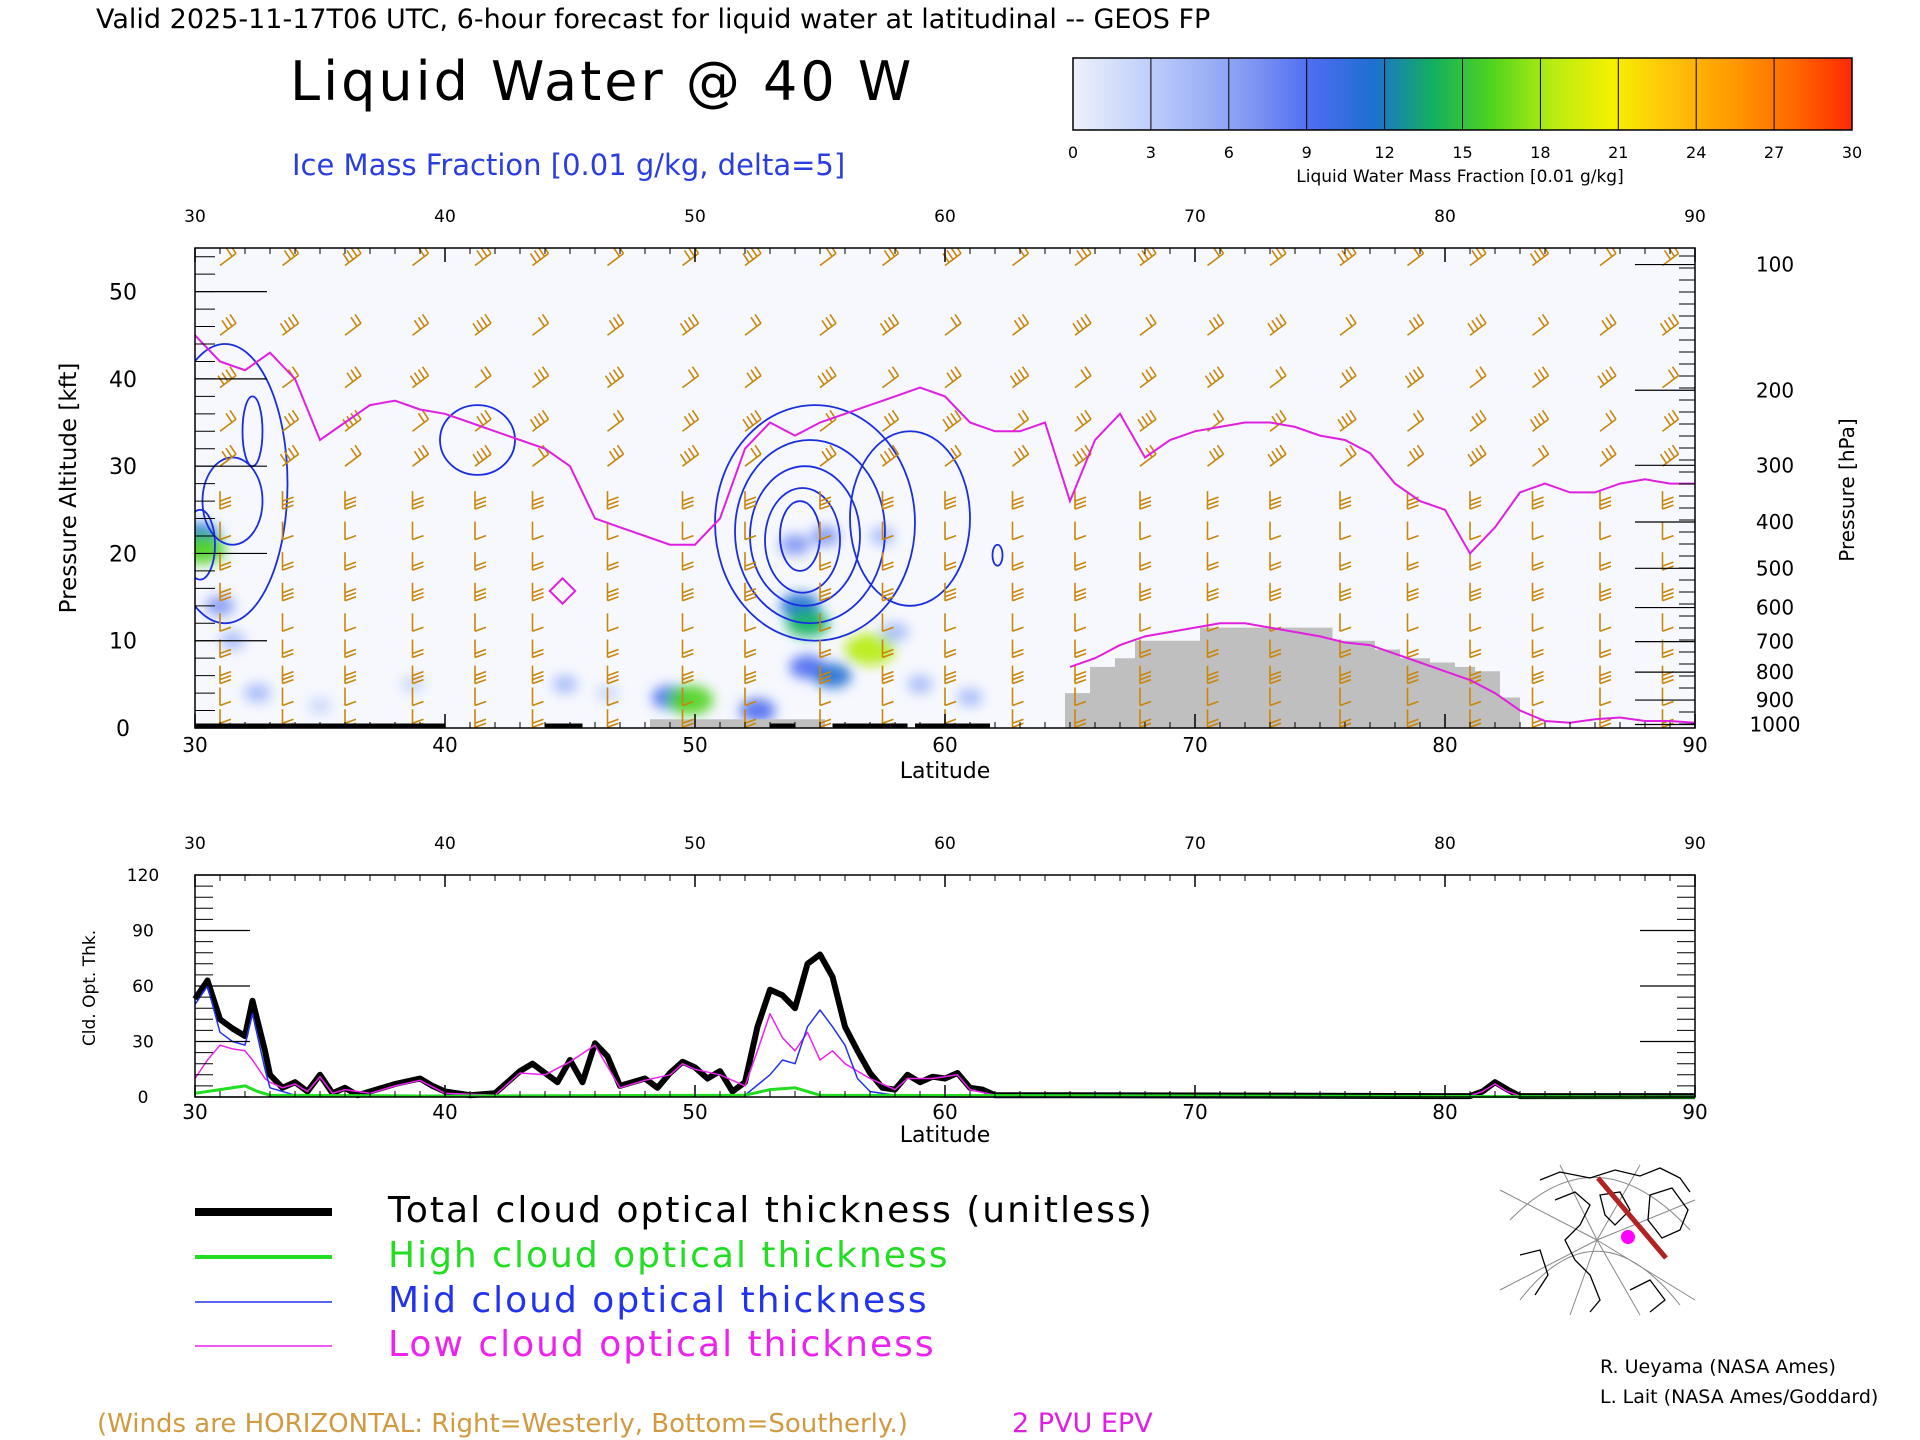 The height and width of the screenshot is (1440, 1920). Describe the element at coordinates (589, 623) in the screenshot. I see `liquid-water-field` at that location.